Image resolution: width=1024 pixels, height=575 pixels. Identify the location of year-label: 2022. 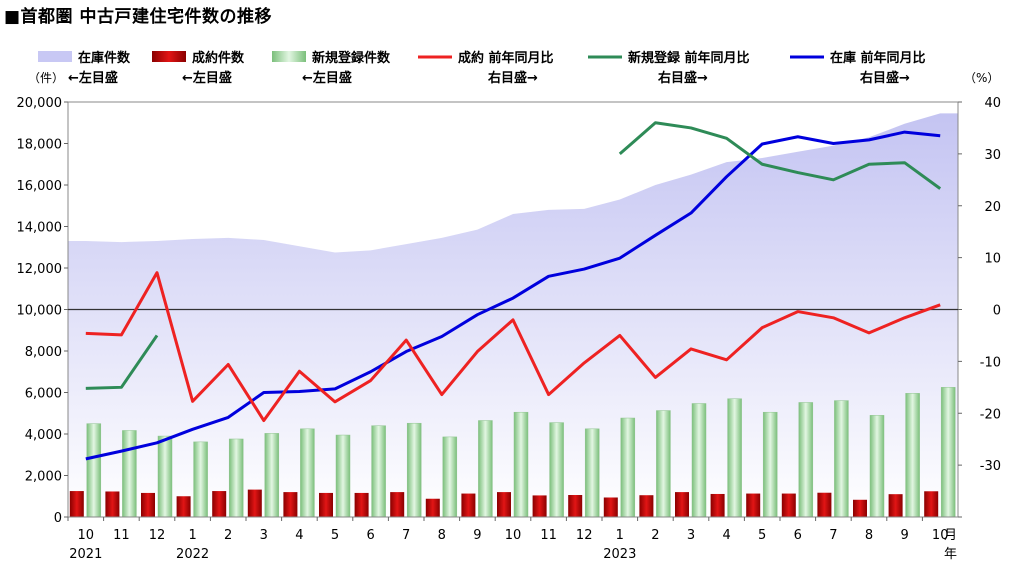
(192, 554).